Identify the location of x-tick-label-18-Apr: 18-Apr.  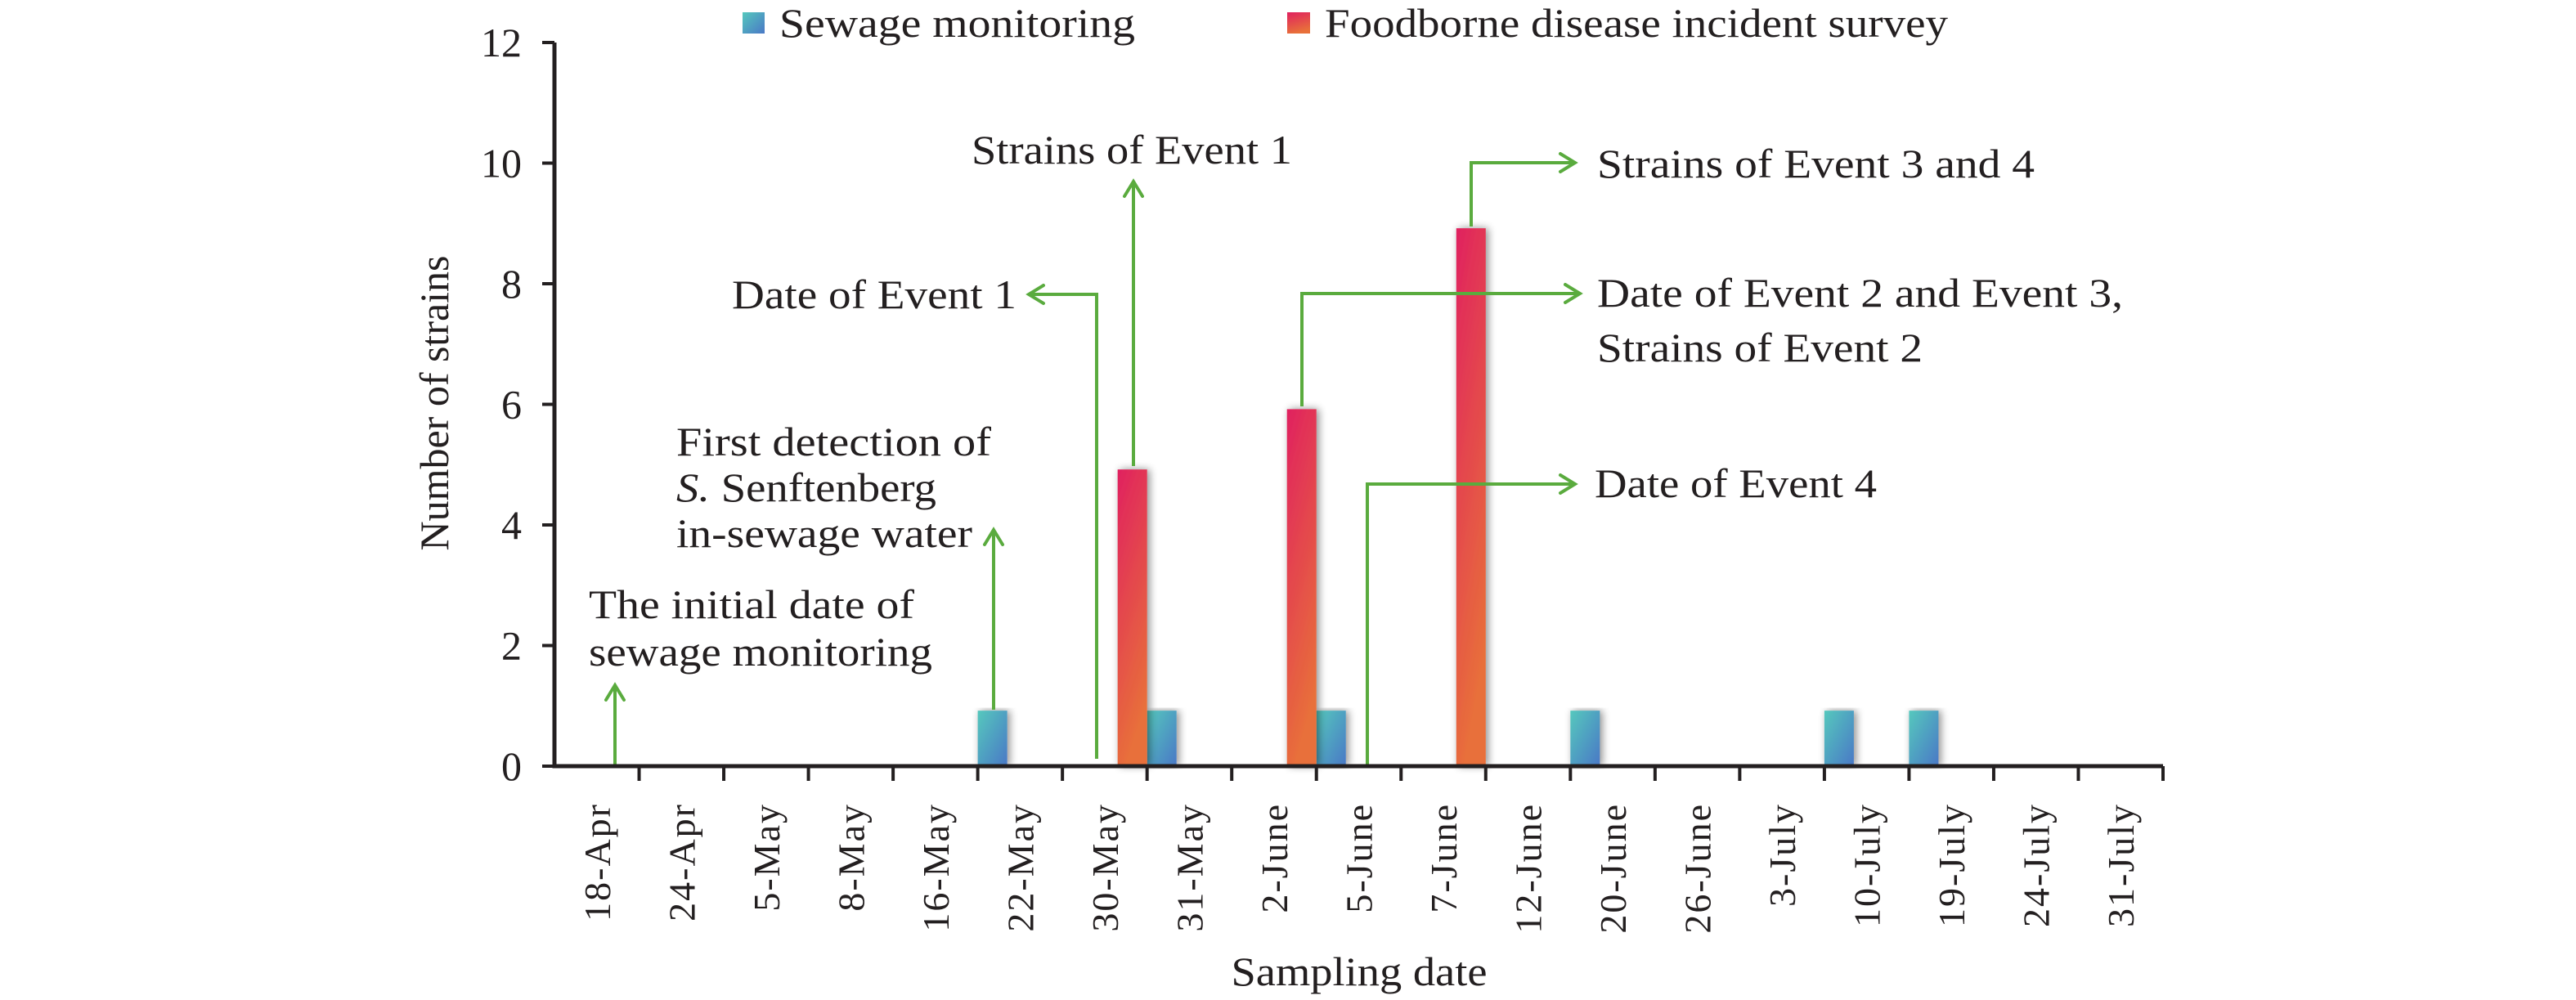
(597, 862).